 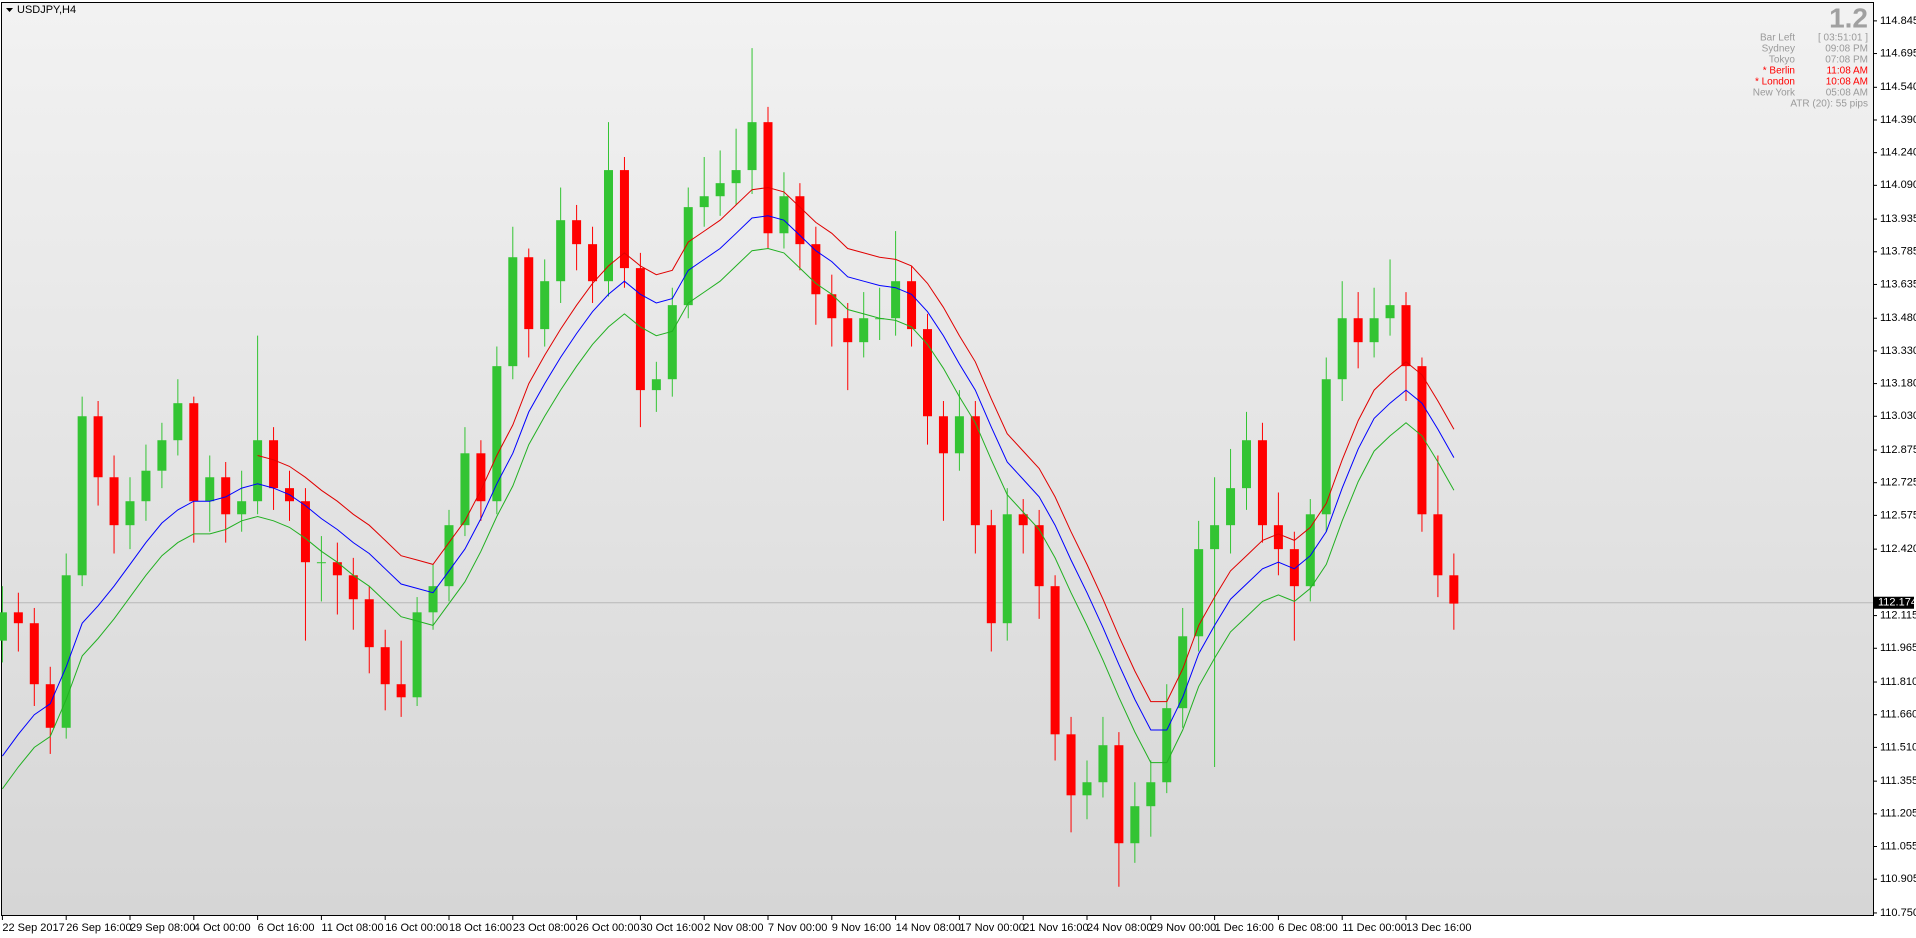 I want to click on y-tick-label: 111.965, so click(x=1898, y=648).